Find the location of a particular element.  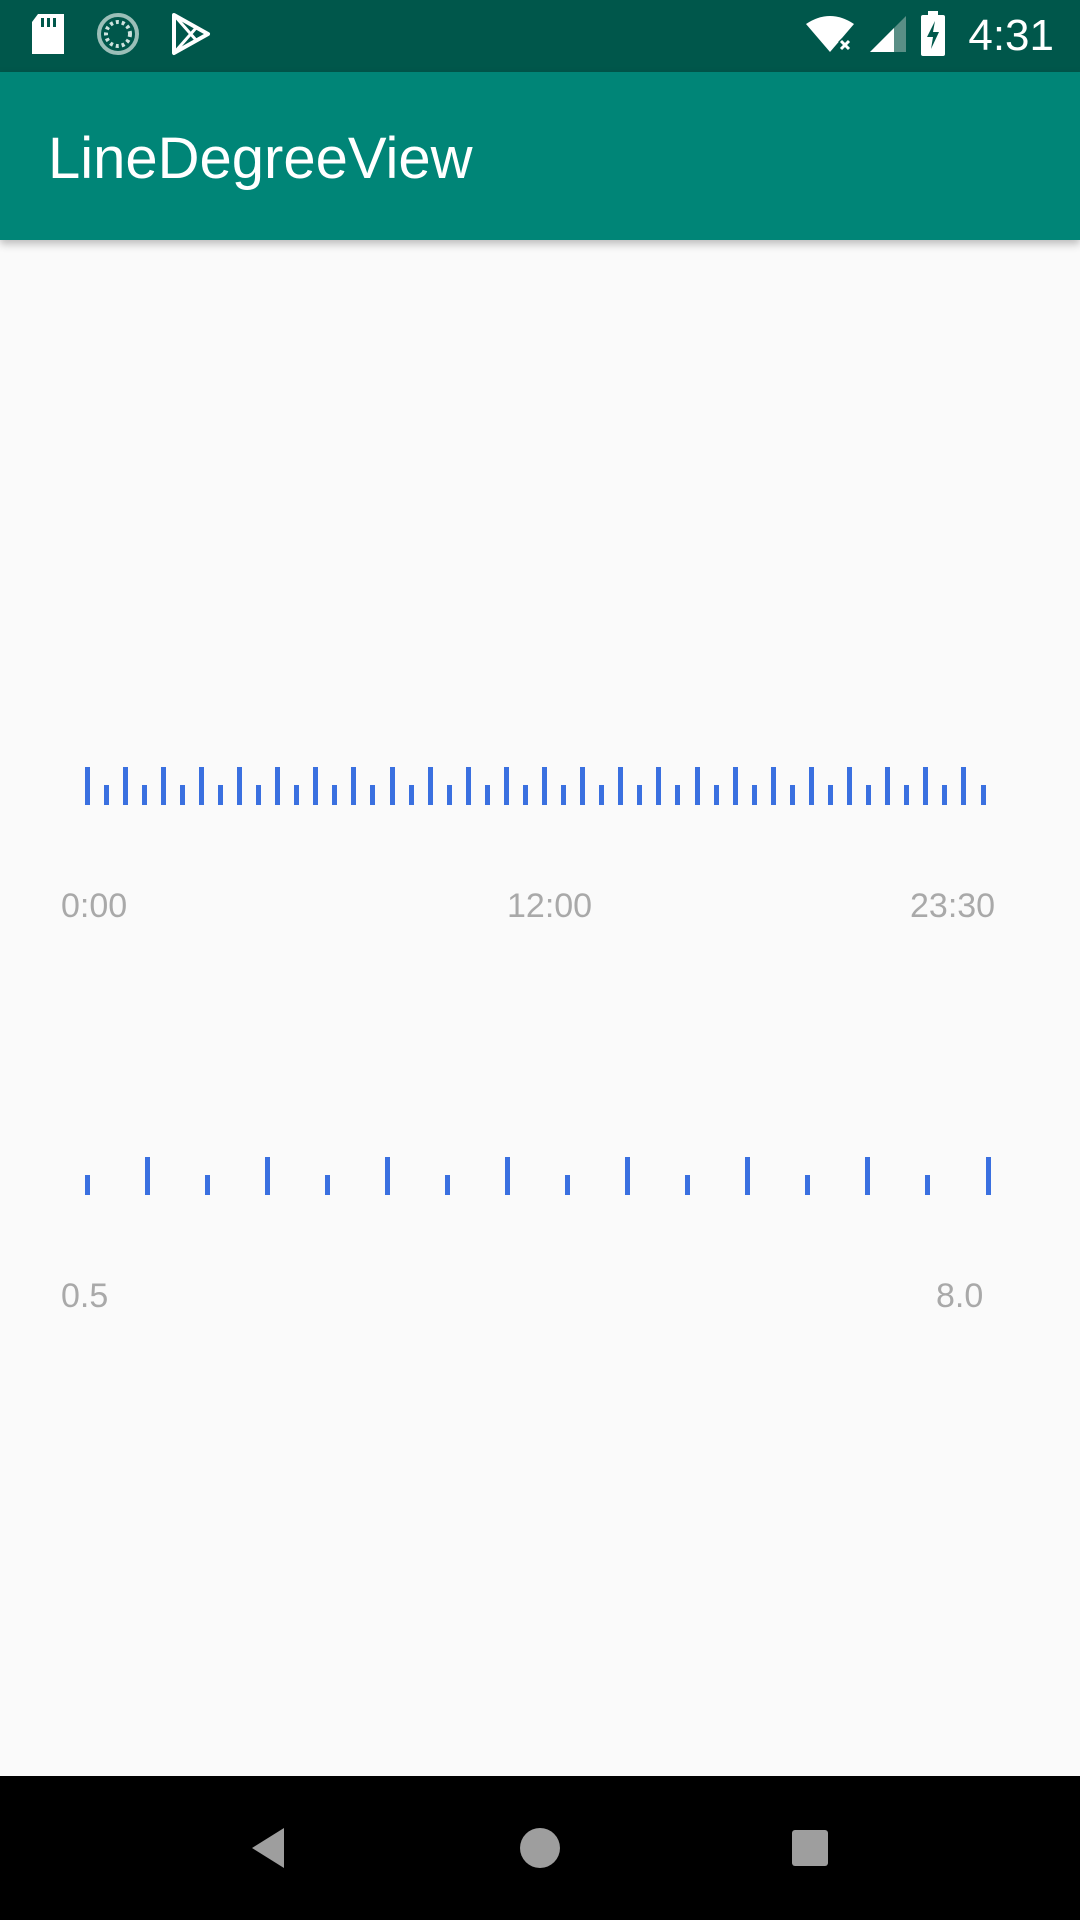

value-ruler-label-end: 8.0 is located at coordinates (960, 1296).